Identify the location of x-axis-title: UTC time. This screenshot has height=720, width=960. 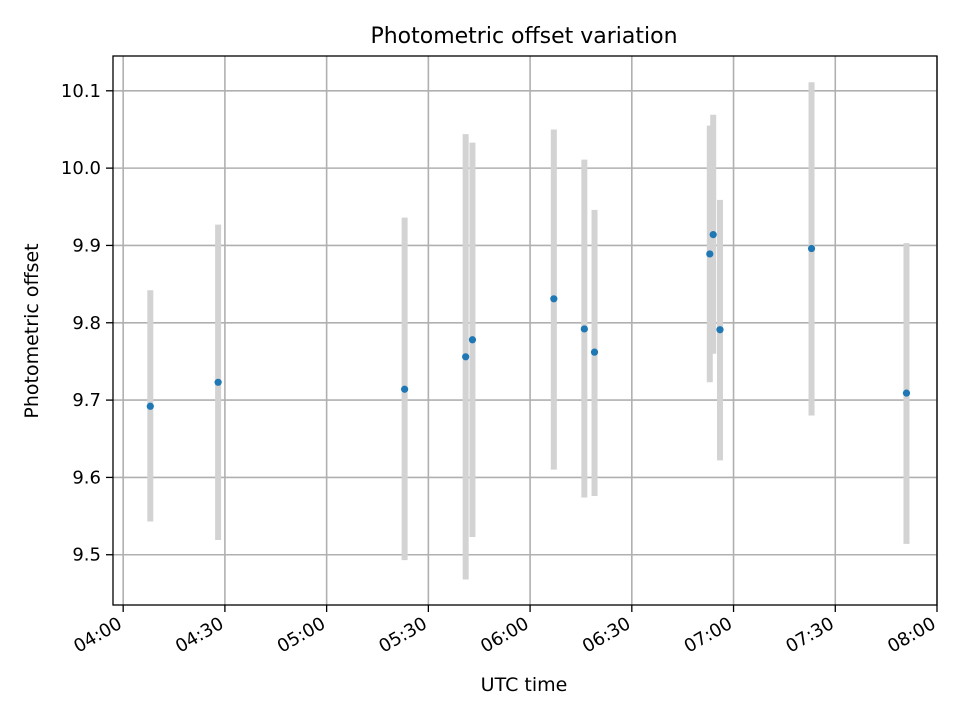
(524, 685).